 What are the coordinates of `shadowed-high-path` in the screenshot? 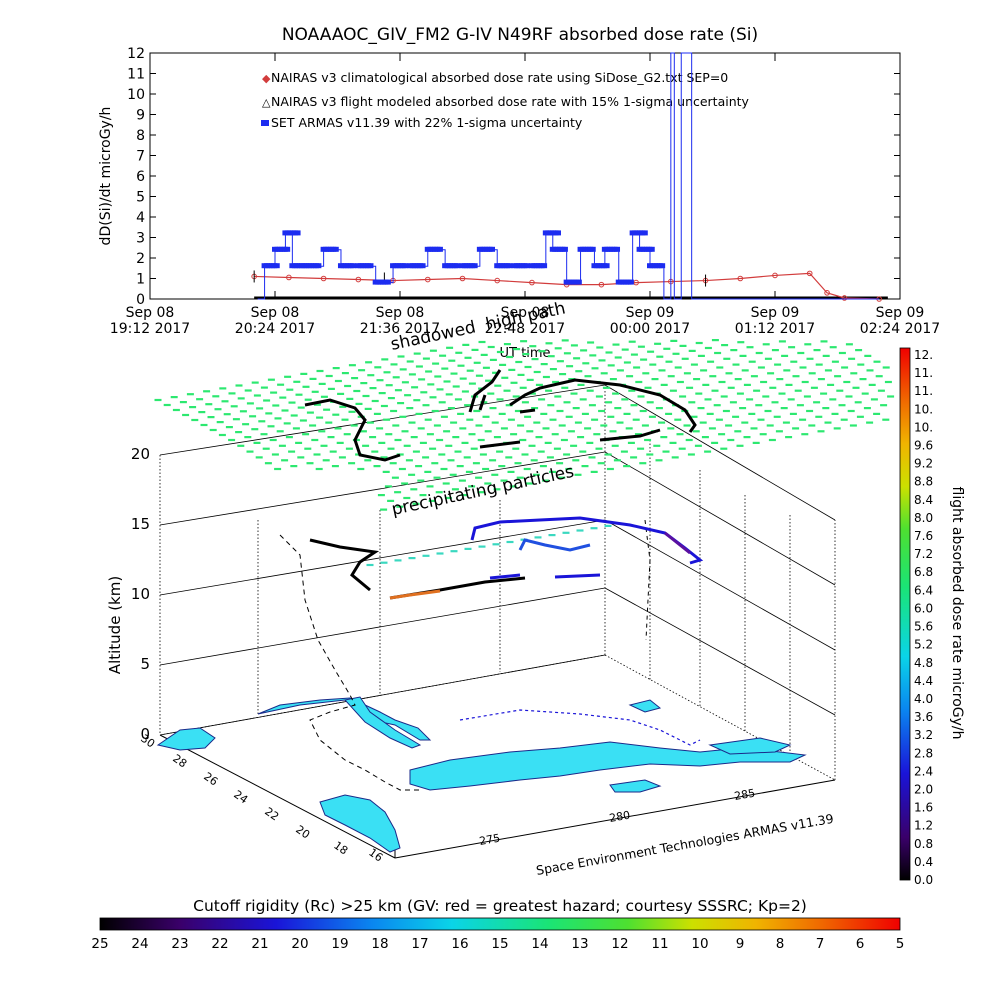 It's located at (500, 415).